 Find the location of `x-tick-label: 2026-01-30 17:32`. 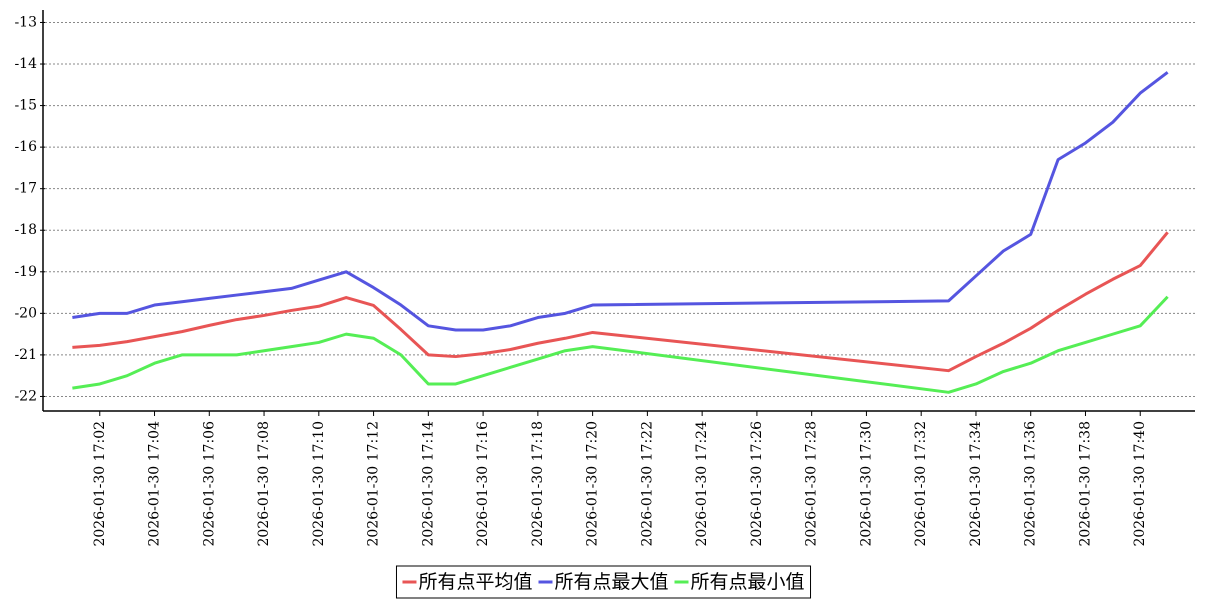

x-tick-label: 2026-01-30 17:32 is located at coordinates (921, 484).